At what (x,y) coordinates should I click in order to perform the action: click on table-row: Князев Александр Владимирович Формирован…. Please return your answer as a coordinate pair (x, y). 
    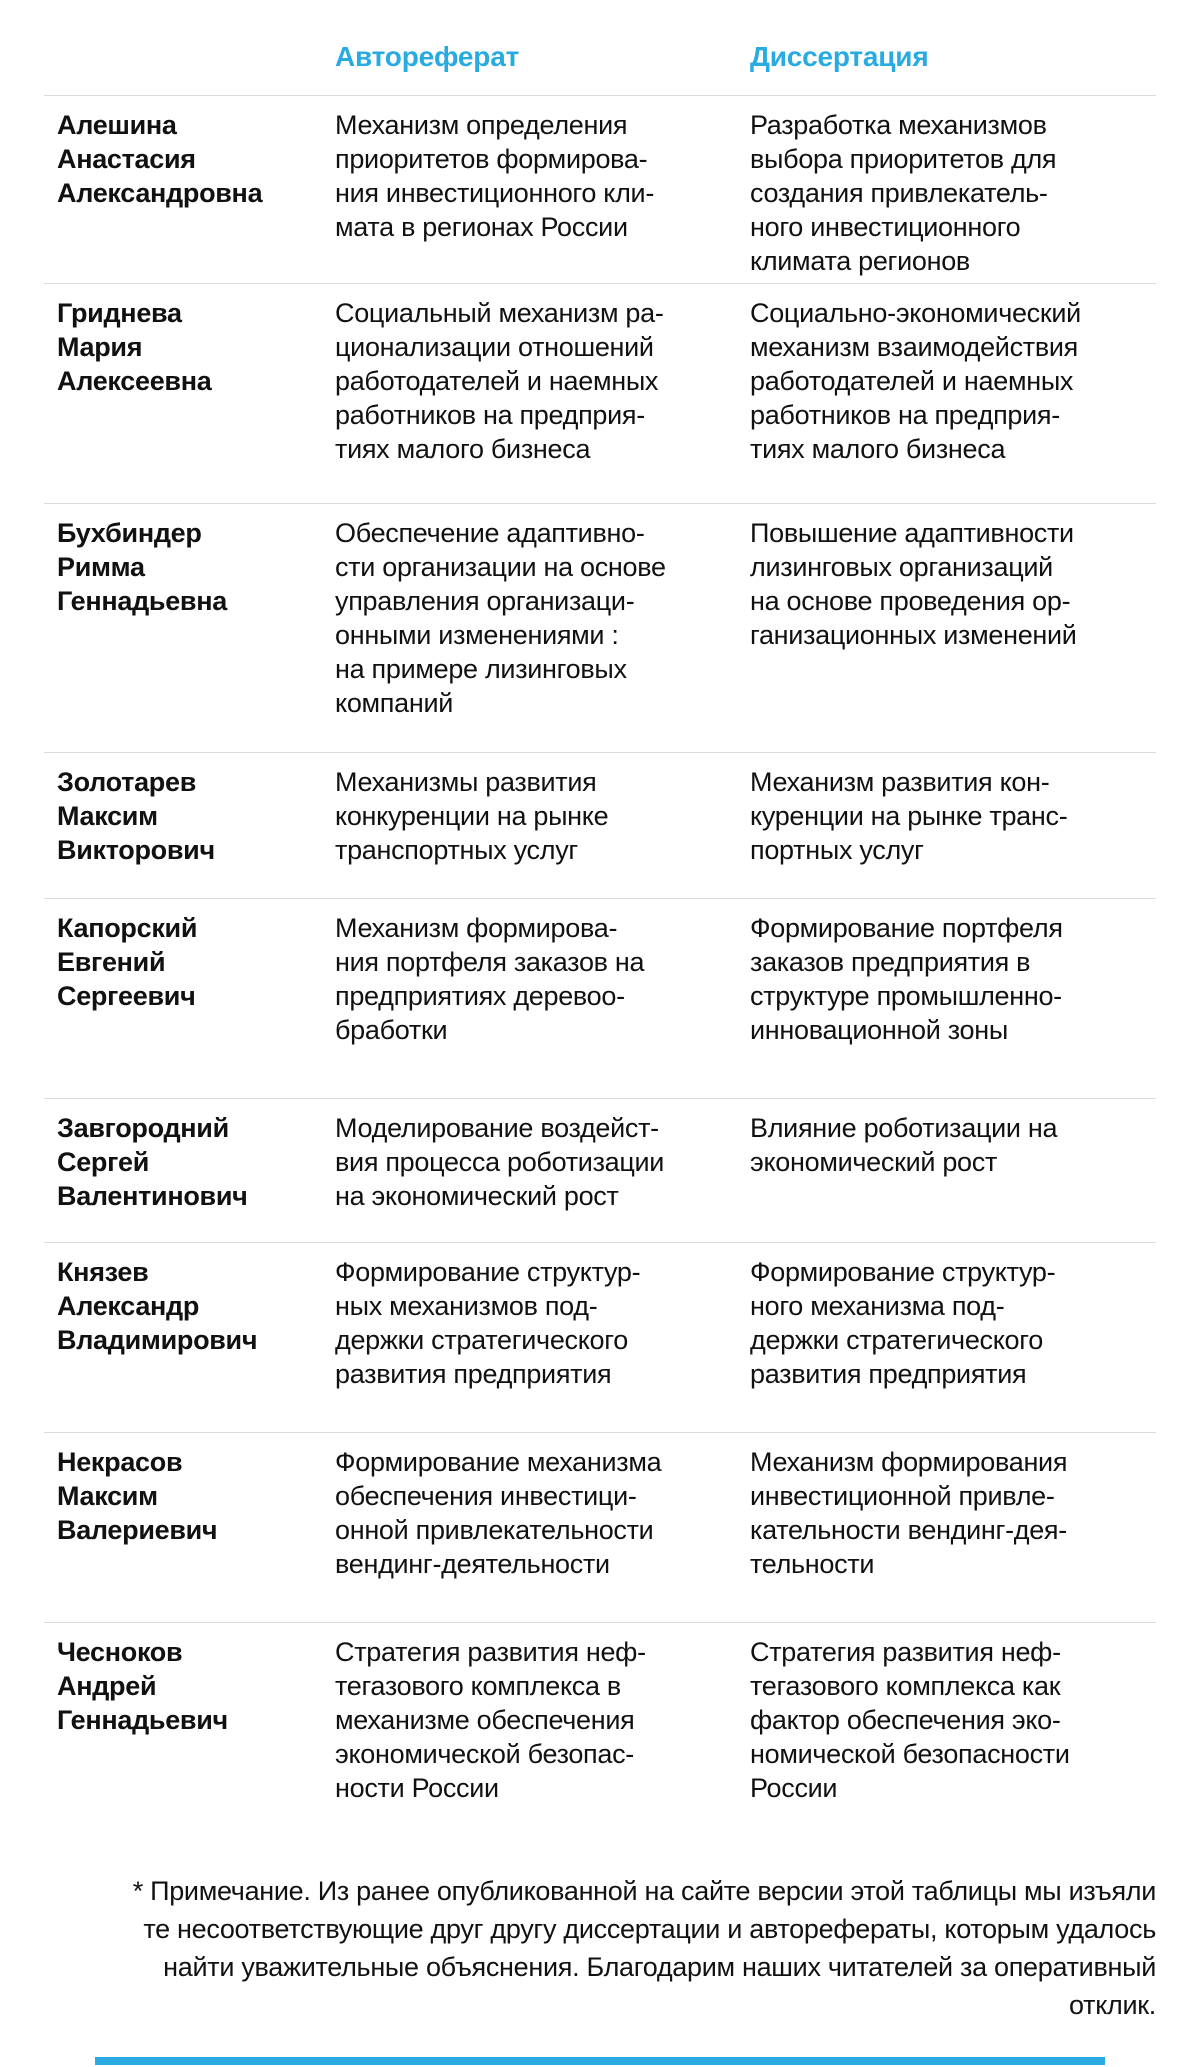
    Looking at the image, I should click on (600, 1337).